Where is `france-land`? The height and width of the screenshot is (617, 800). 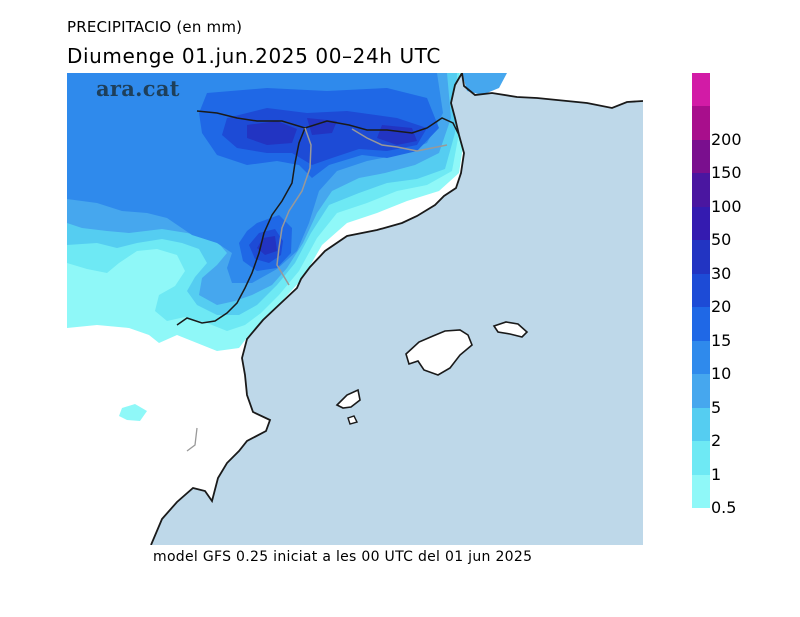 france-land is located at coordinates (552, 90).